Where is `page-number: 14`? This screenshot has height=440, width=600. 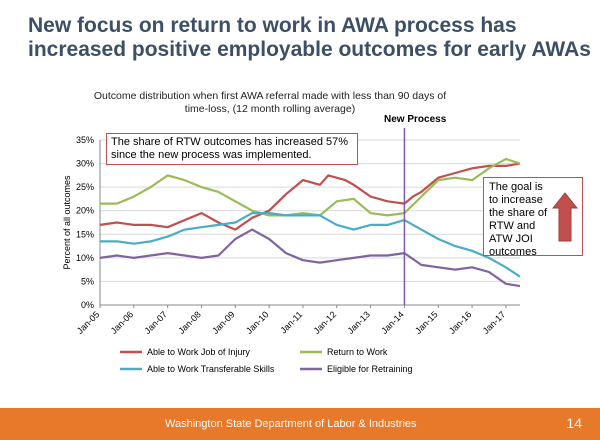 page-number: 14 is located at coordinates (574, 423).